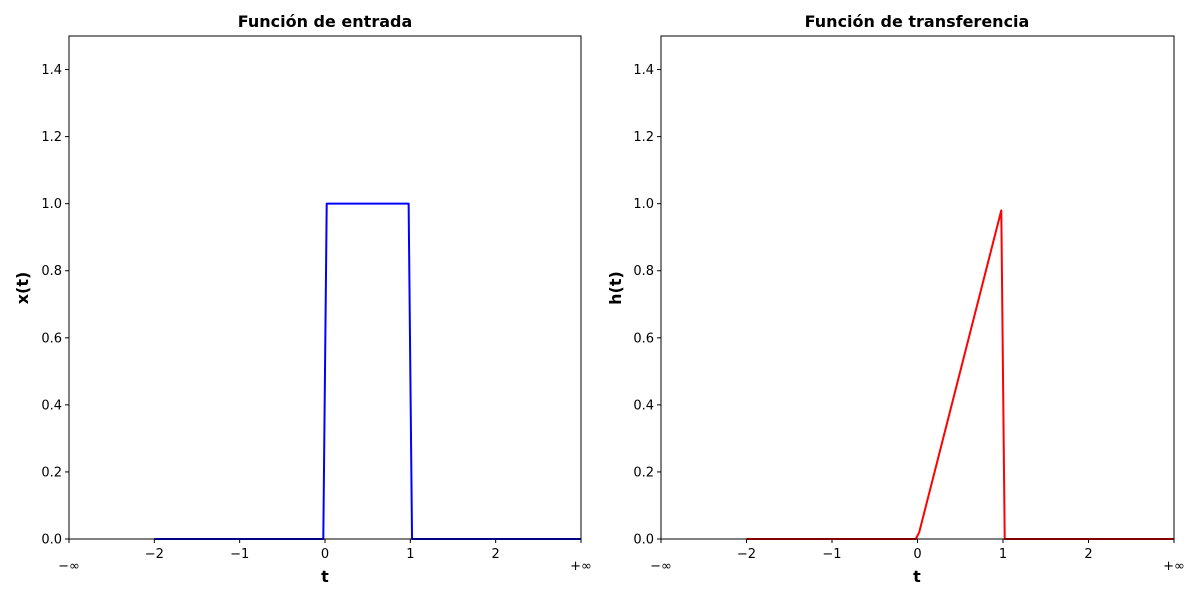 The height and width of the screenshot is (600, 1200). What do you see at coordinates (615, 288) in the screenshot?
I see `y-axis-label: h(t)` at bounding box center [615, 288].